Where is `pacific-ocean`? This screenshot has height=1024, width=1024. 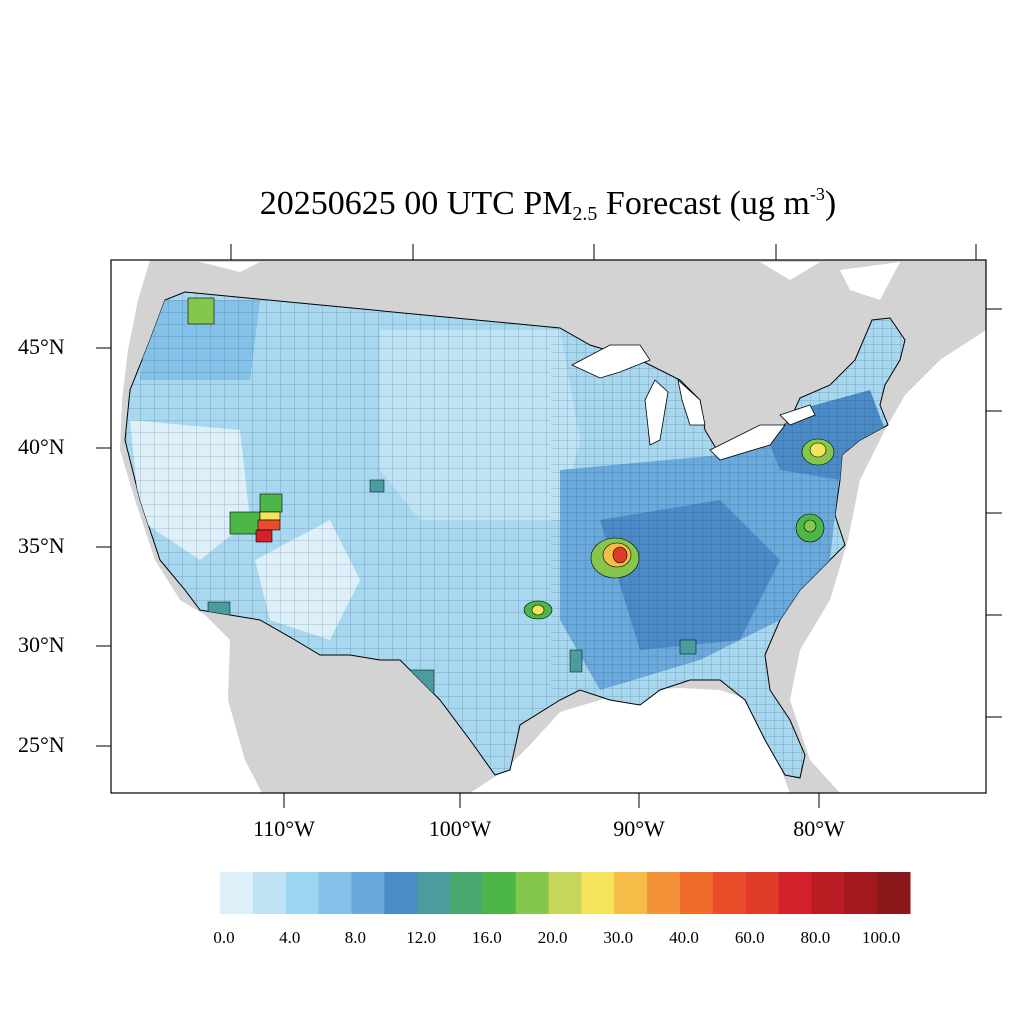
pacific-ocean is located at coordinates (186, 526).